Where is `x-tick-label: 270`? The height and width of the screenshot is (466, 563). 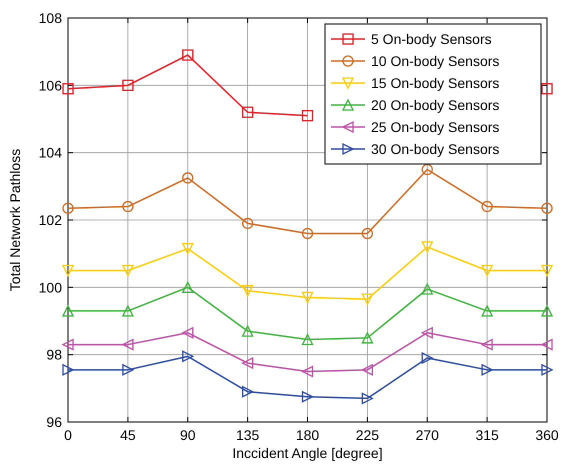
x-tick-label: 270 is located at coordinates (428, 435).